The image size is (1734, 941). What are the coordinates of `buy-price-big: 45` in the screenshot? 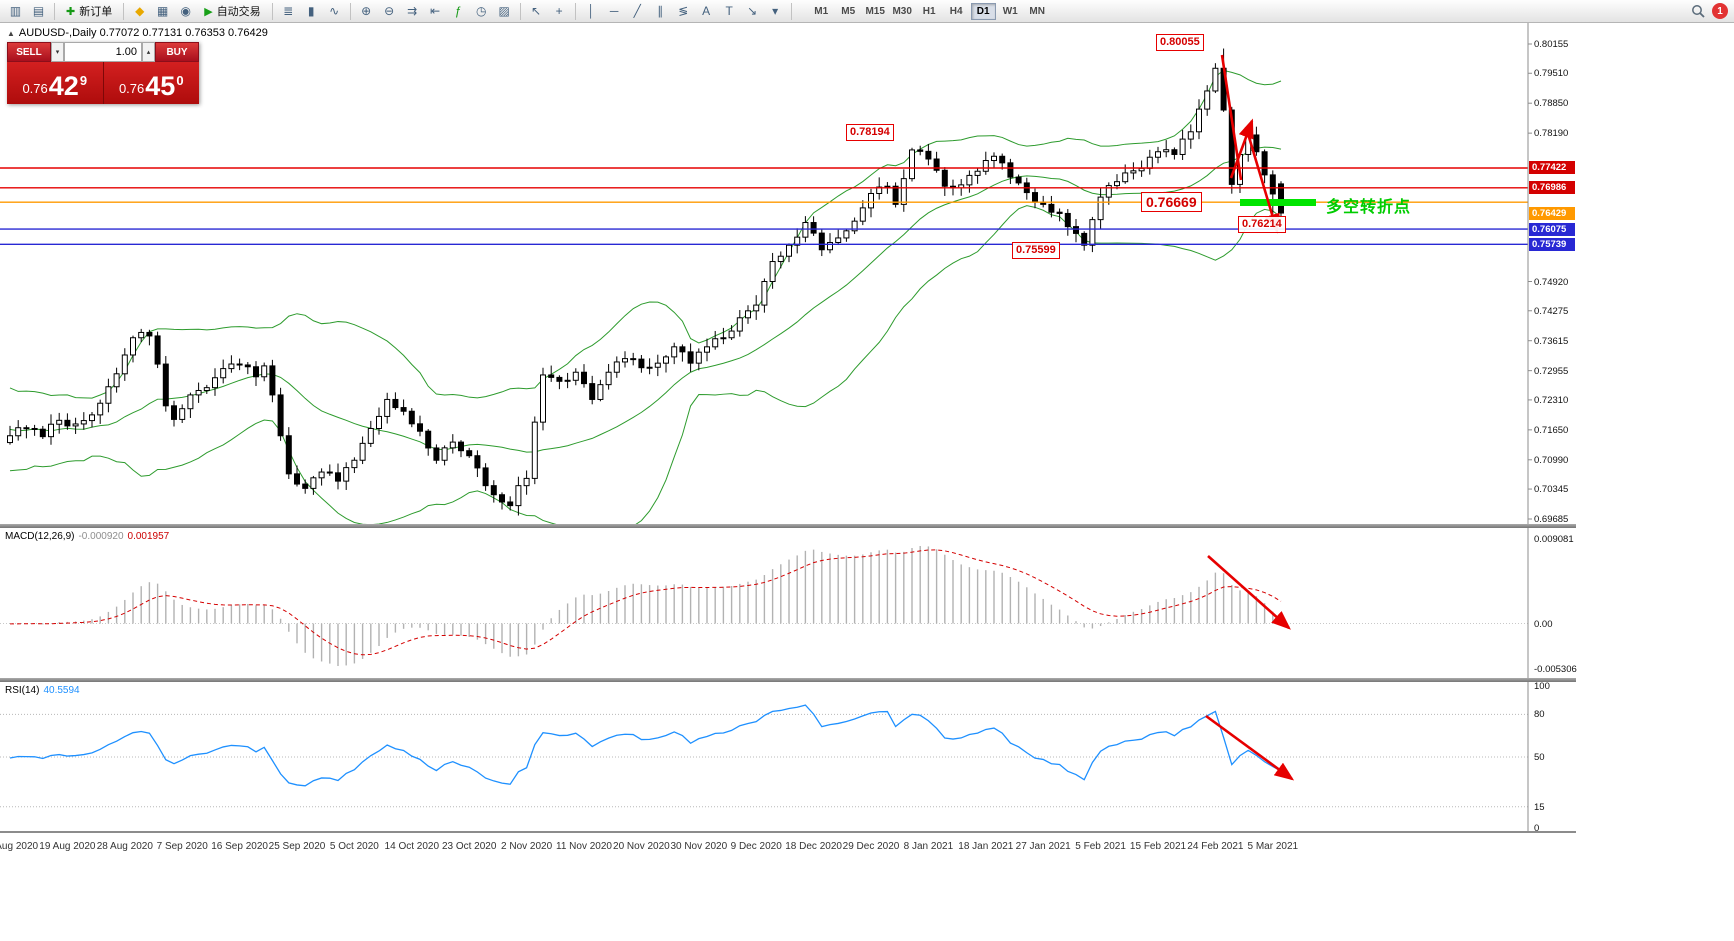 It's located at (160, 86).